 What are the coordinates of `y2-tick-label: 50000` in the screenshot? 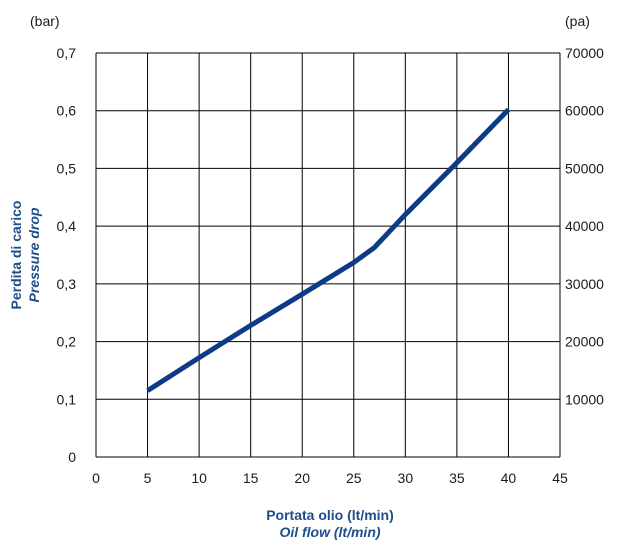 It's located at (584, 168).